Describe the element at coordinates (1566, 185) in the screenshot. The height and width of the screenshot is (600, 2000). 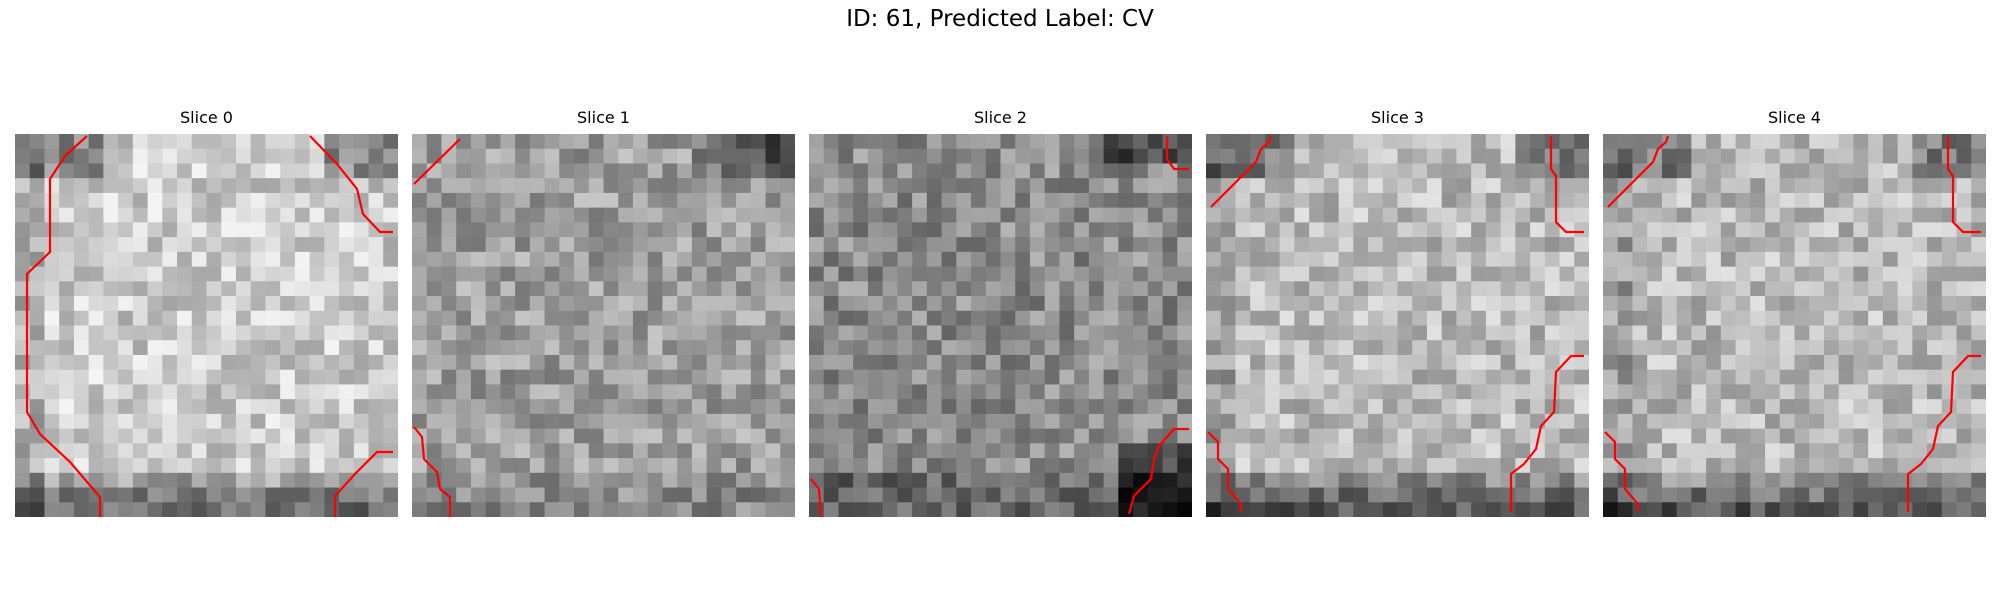
I see `contour-3-b` at that location.